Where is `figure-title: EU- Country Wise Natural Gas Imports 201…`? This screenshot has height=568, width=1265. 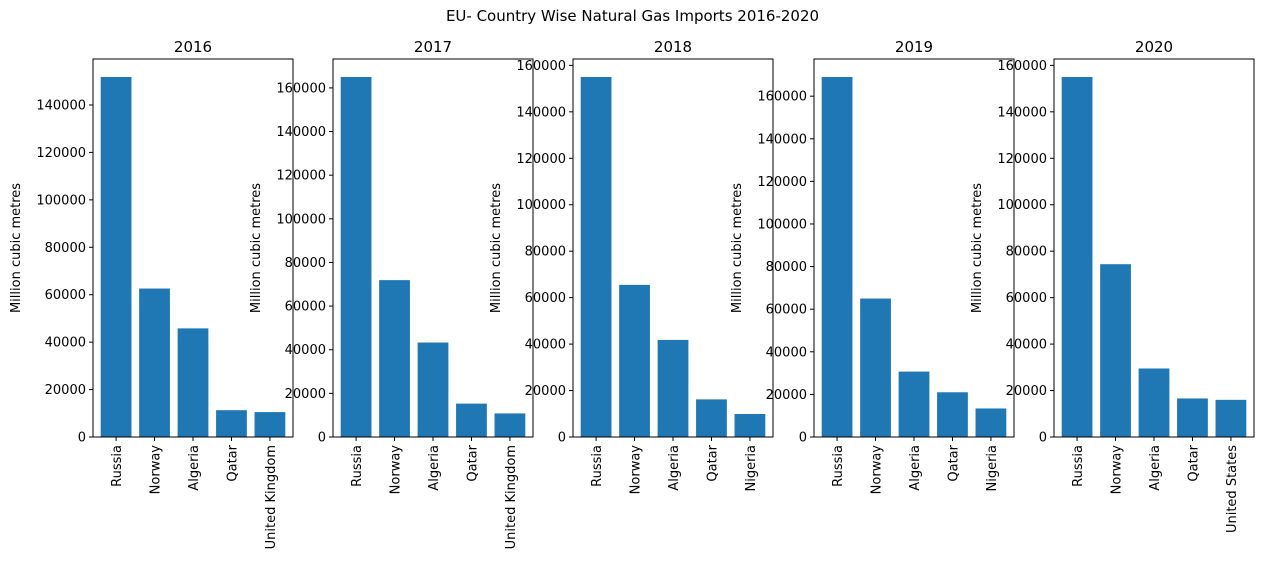 figure-title: EU- Country Wise Natural Gas Imports 201… is located at coordinates (632, 16).